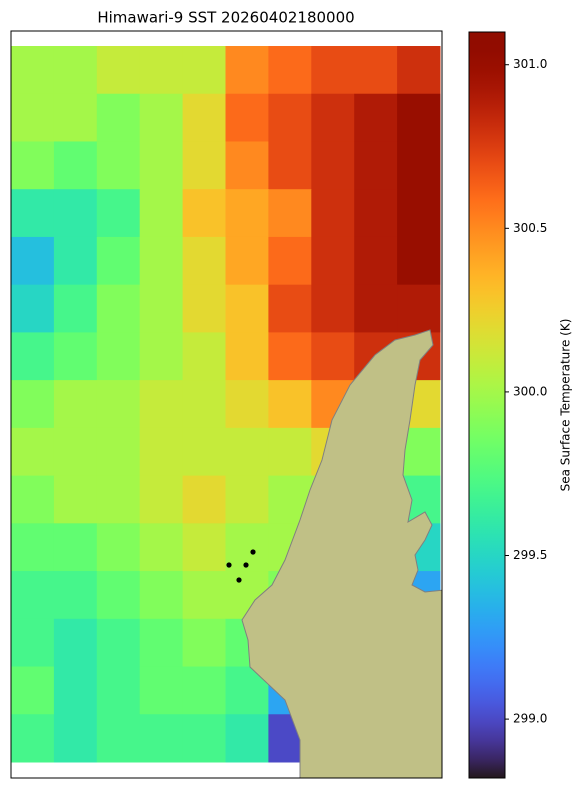  What do you see at coordinates (530, 228) in the screenshot?
I see `colorbar-tick-label: 300.5` at bounding box center [530, 228].